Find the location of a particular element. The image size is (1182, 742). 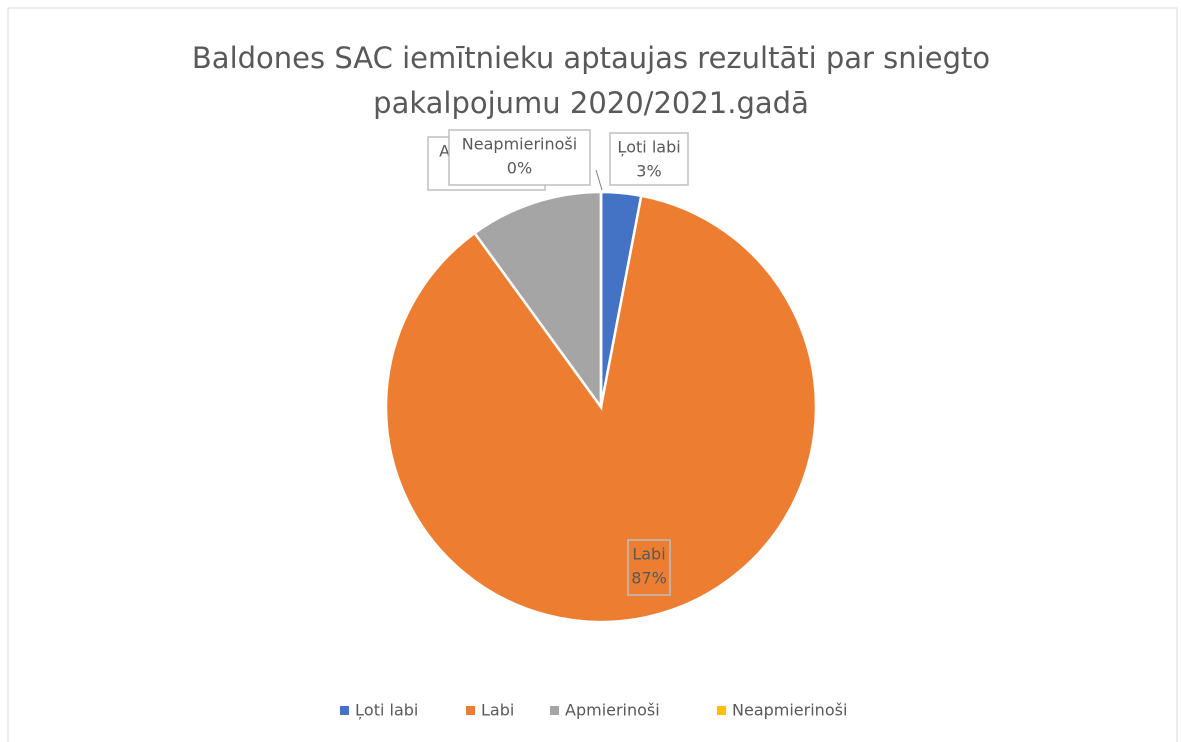

data-label-value: 0% is located at coordinates (519, 168).